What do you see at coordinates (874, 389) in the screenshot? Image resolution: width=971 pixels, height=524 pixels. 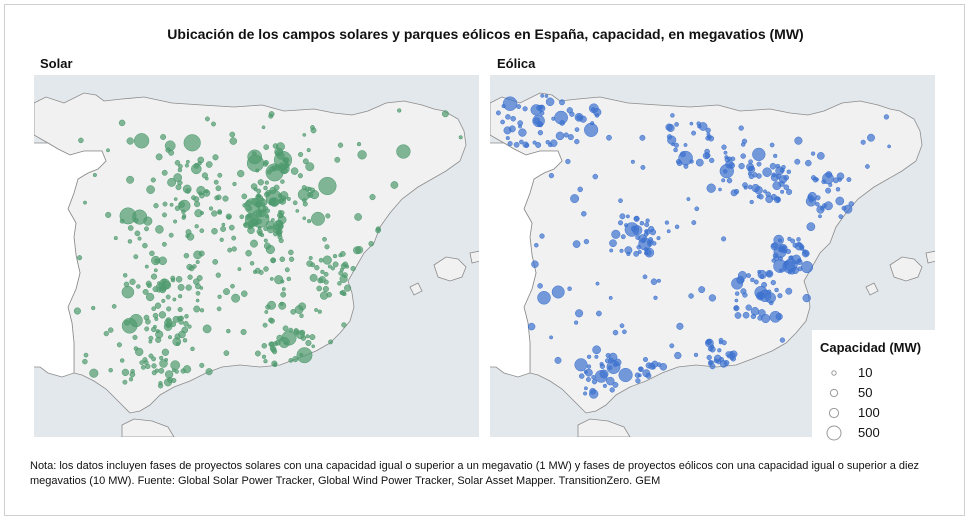 I see `capacity-legend: Capacidad (MW) 10 50 100 500` at bounding box center [874, 389].